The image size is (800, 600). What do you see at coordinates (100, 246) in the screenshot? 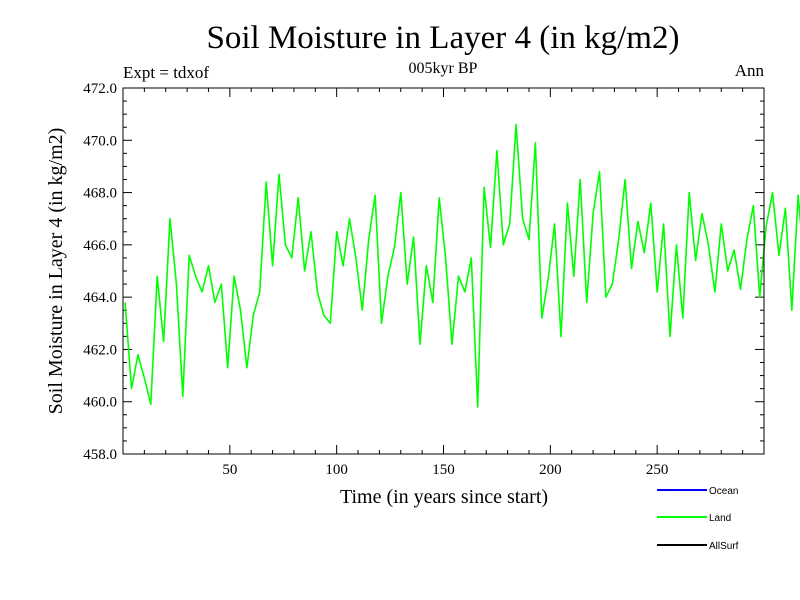
I see `y-tick-label: 466.0` at bounding box center [100, 246].